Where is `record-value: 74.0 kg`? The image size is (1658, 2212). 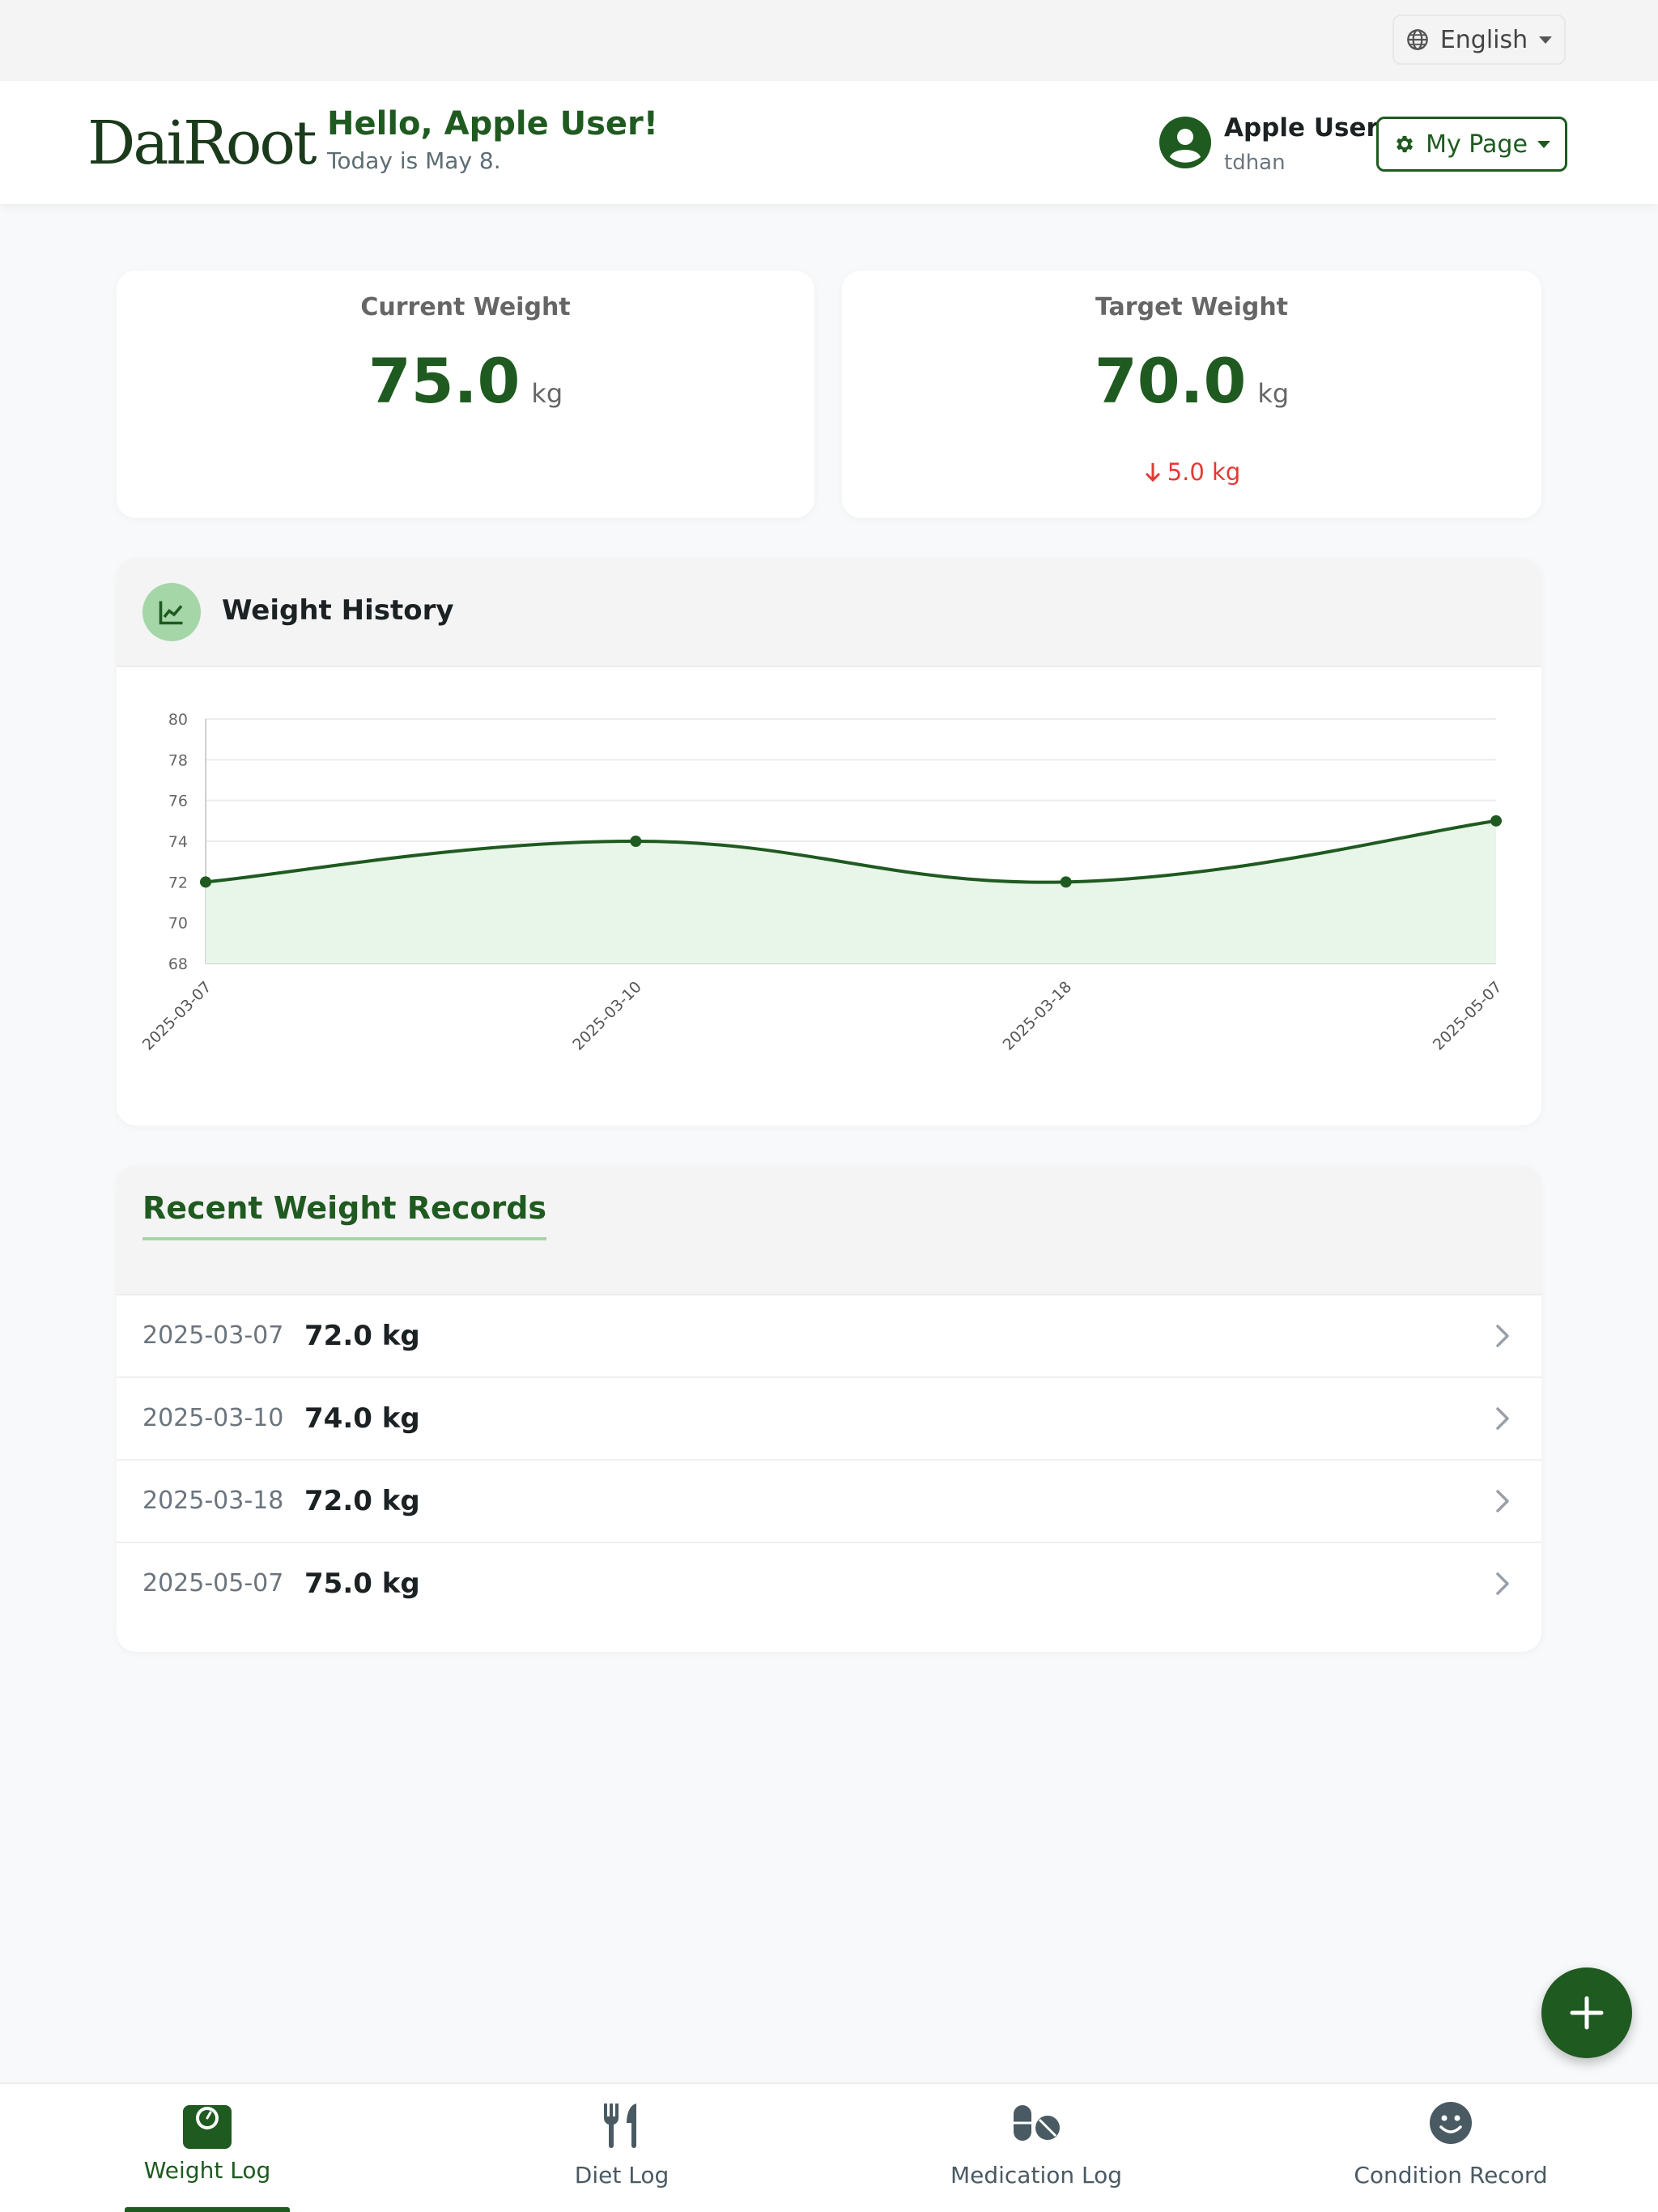 record-value: 74.0 kg is located at coordinates (362, 1419).